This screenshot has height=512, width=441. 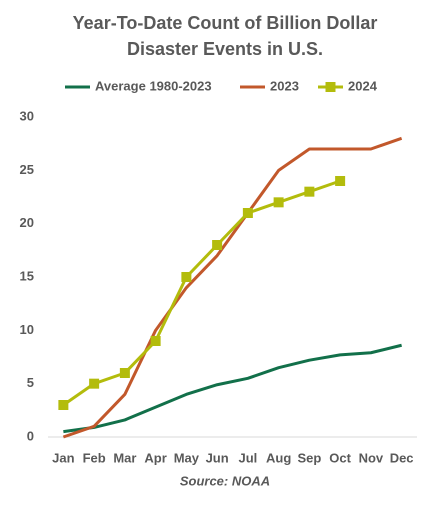 What do you see at coordinates (402, 457) in the screenshot?
I see `x-tick-label: Dec` at bounding box center [402, 457].